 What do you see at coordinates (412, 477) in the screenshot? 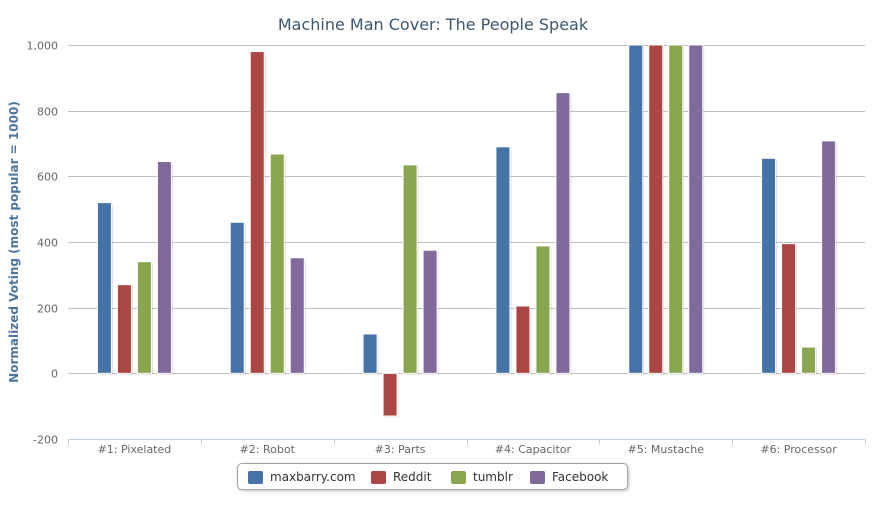
I see `legend-label: Reddit` at bounding box center [412, 477].